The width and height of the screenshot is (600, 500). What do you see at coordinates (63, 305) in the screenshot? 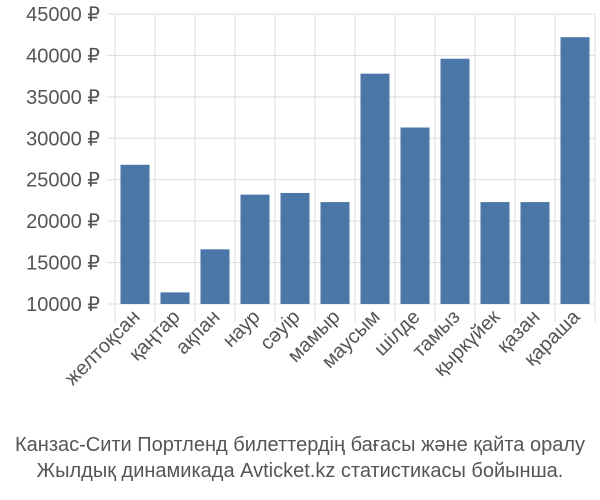
I see `y-tick-label: 10000 ₽` at bounding box center [63, 305].